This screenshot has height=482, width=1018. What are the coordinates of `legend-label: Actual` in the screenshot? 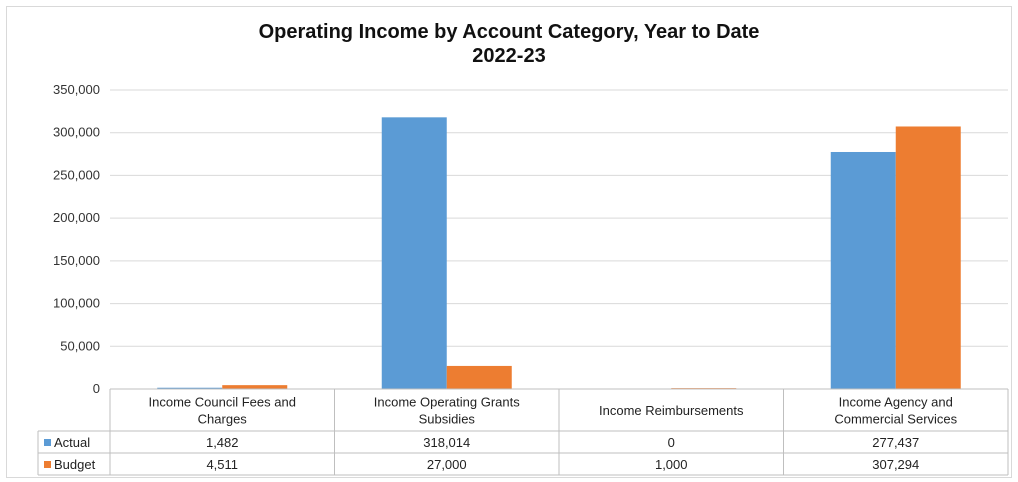 It's located at (72, 442).